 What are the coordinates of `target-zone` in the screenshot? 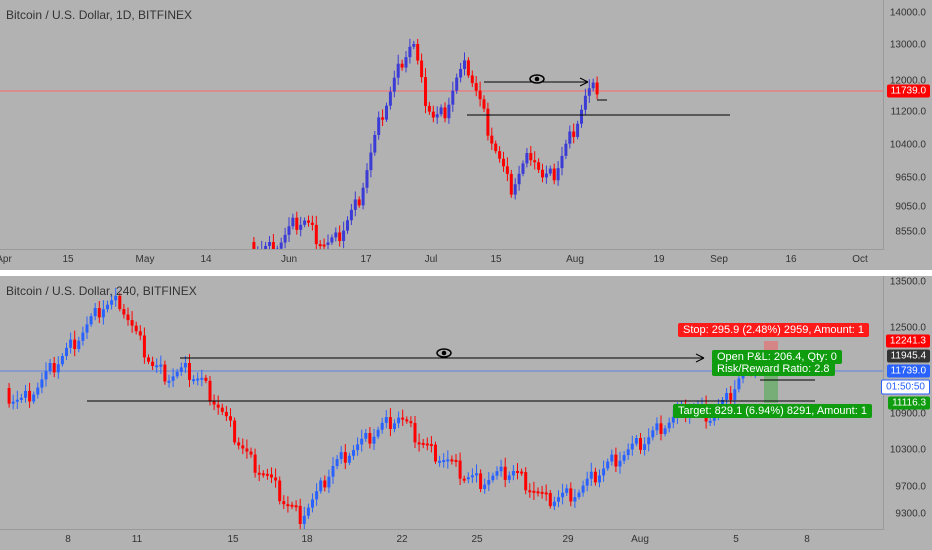 It's located at (771, 387).